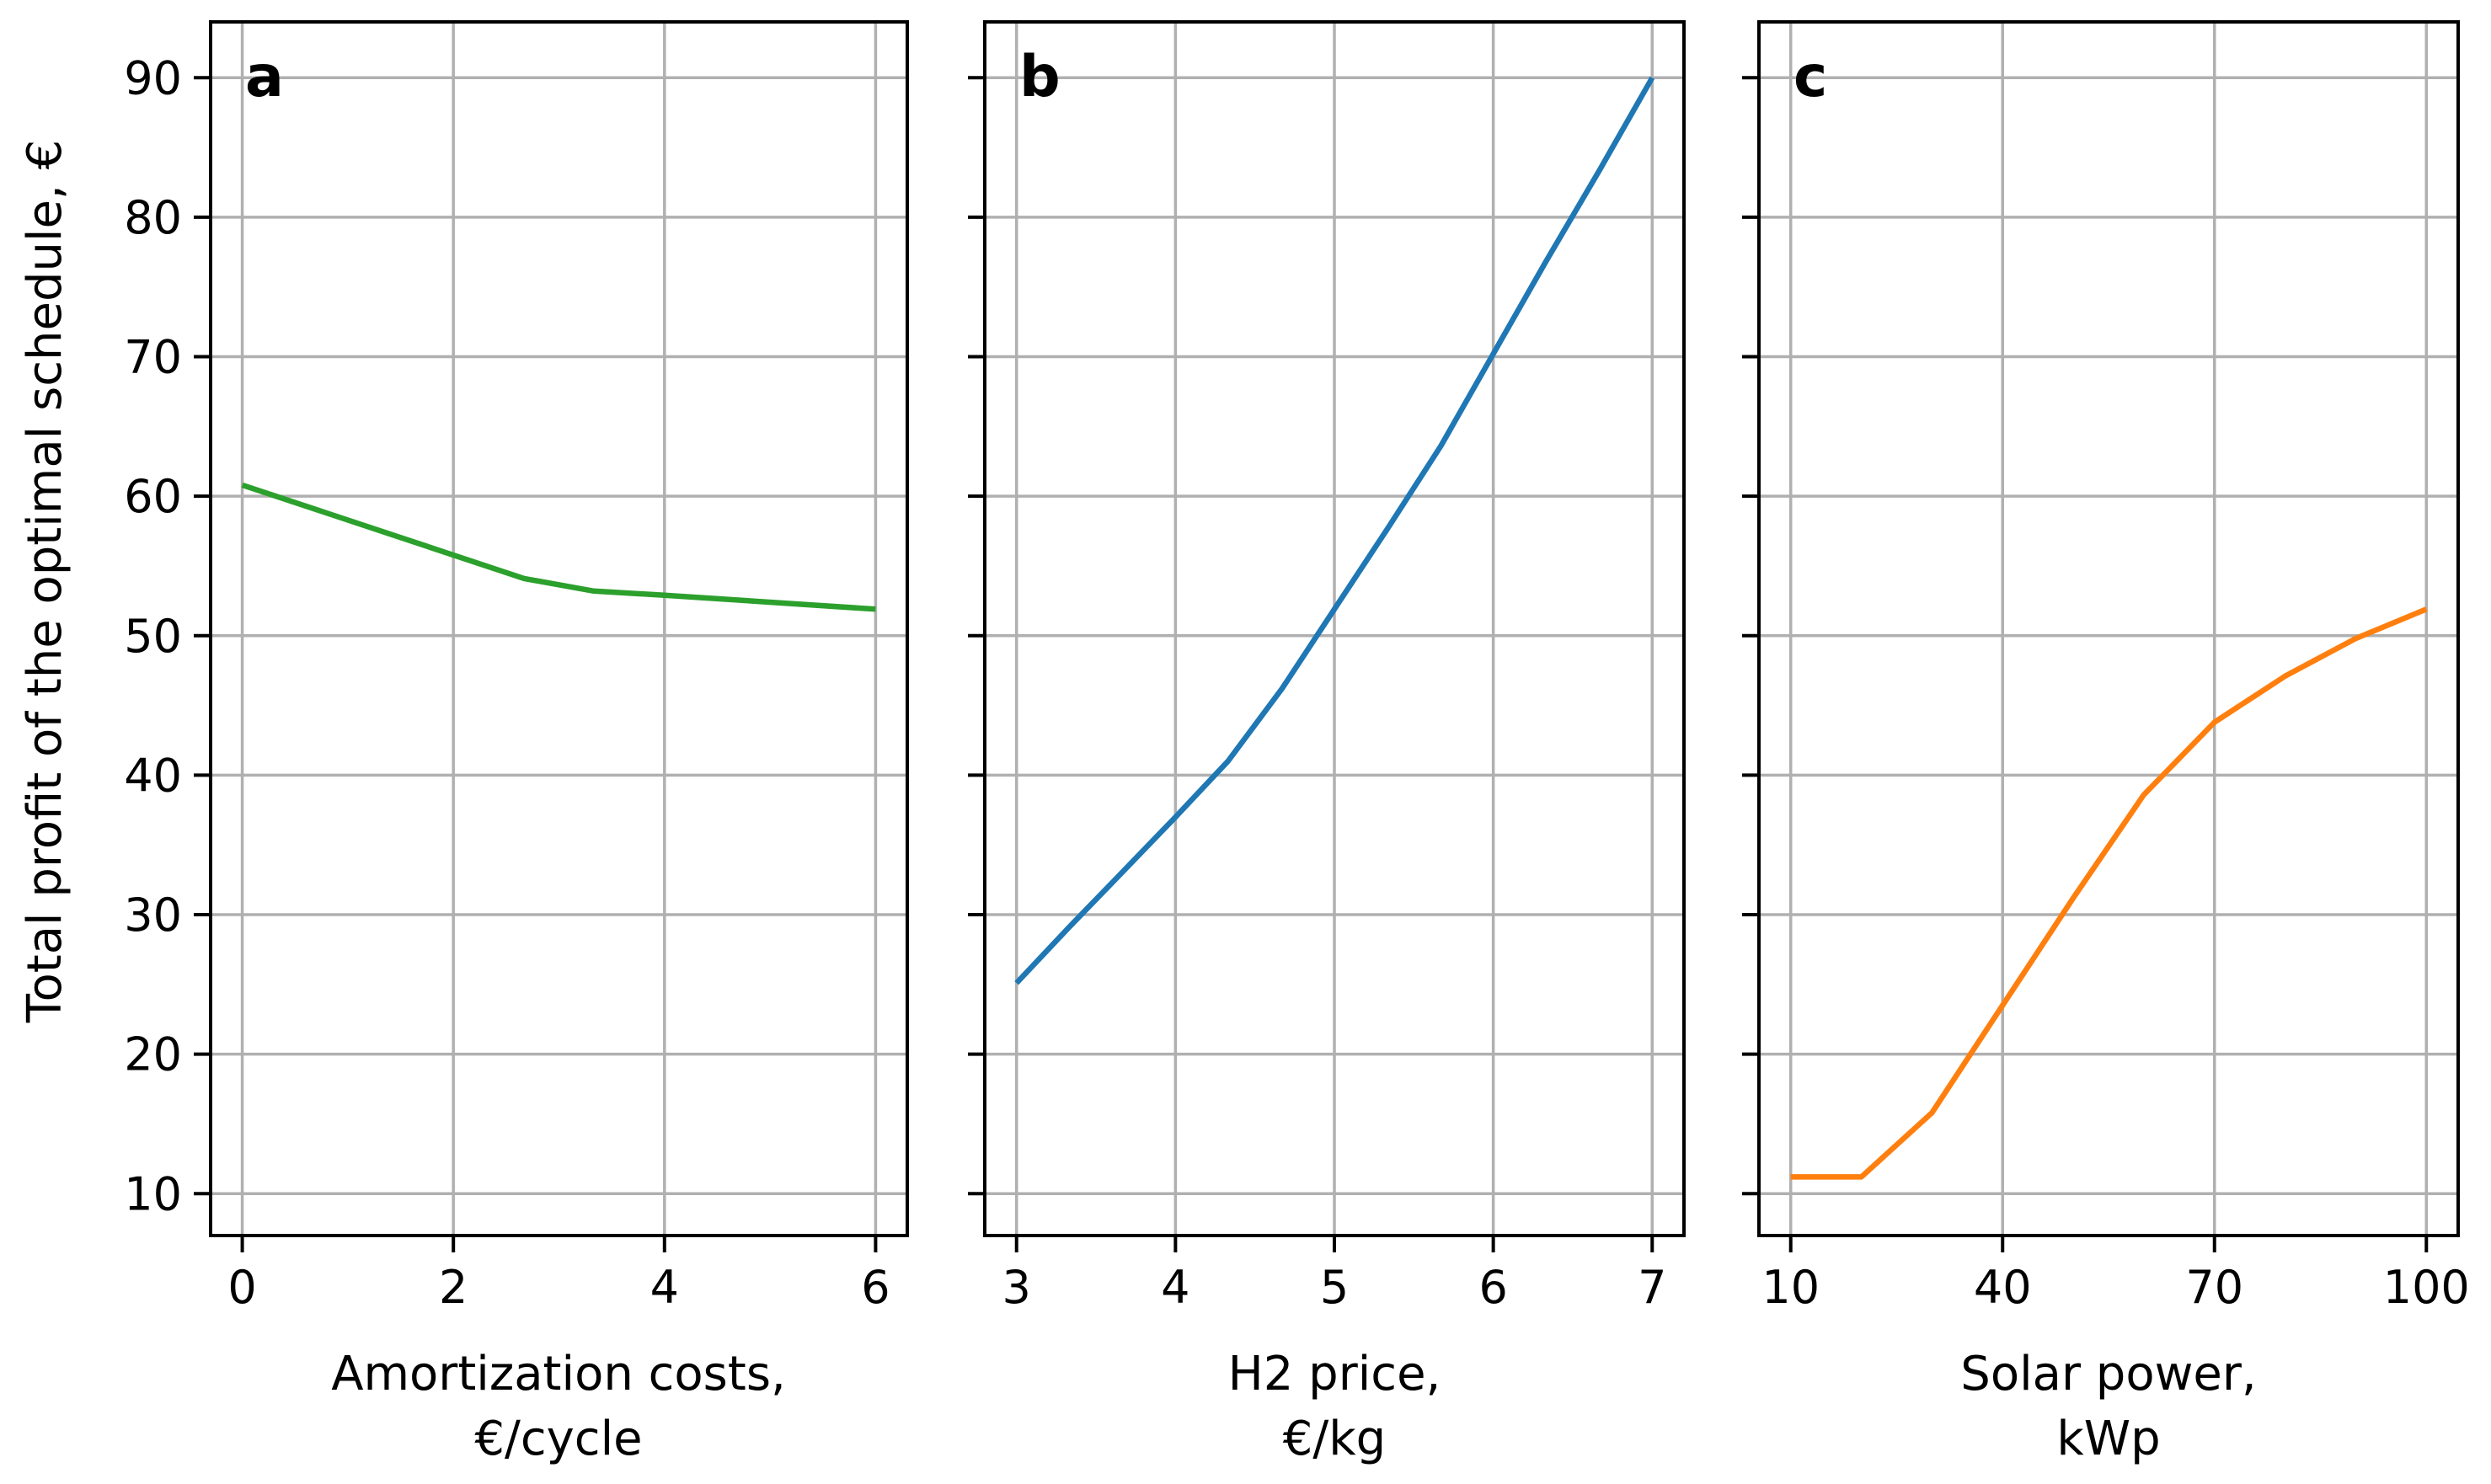 This screenshot has width=2491, height=1484. Describe the element at coordinates (1175, 1288) in the screenshot. I see `panel-b-x-tick-label-1: 4` at that location.